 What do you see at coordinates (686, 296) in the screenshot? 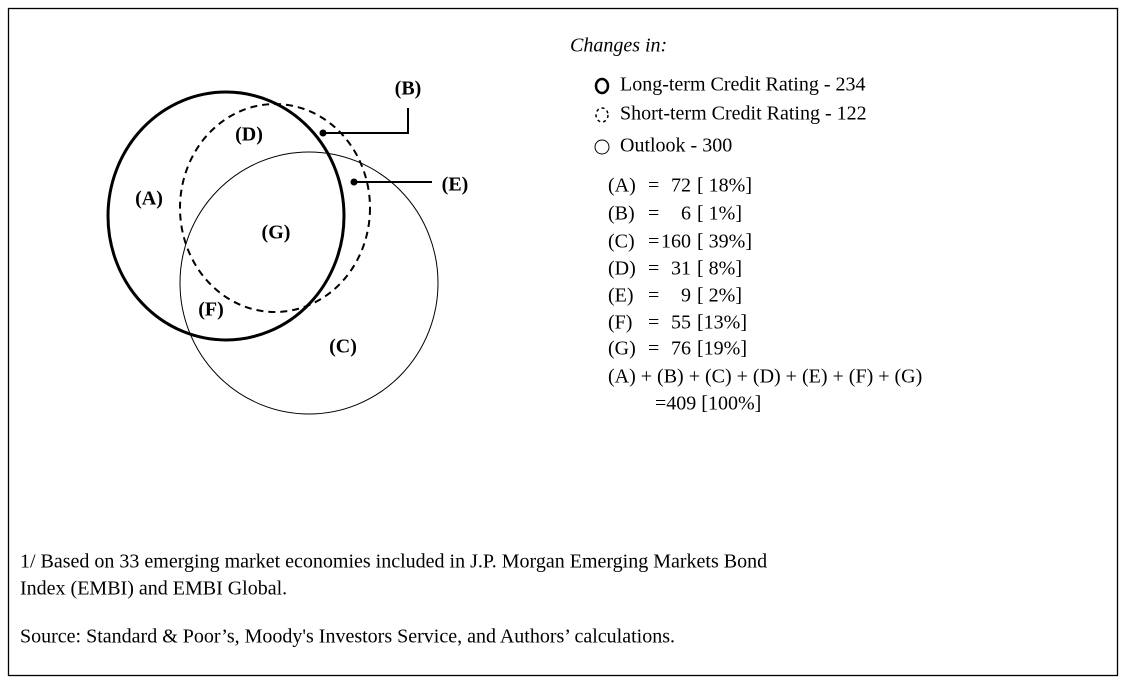
I see `row-count: 9` at bounding box center [686, 296].